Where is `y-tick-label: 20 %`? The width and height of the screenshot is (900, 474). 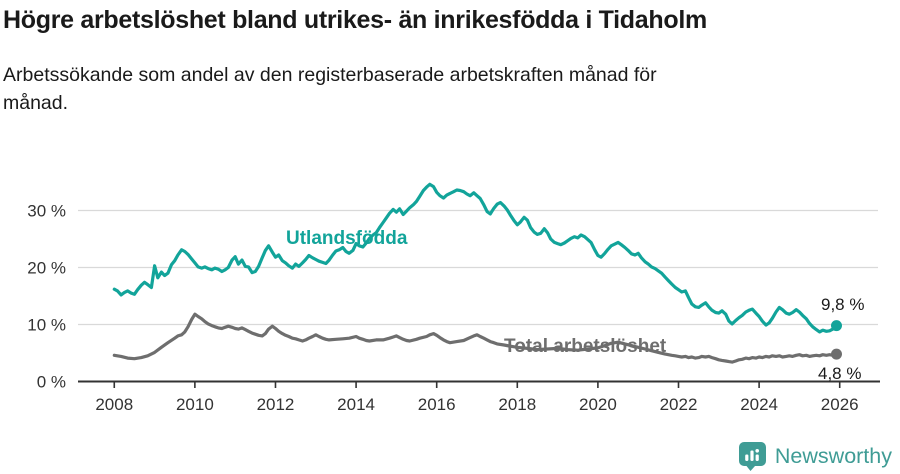
y-tick-label: 20 % is located at coordinates (46, 268).